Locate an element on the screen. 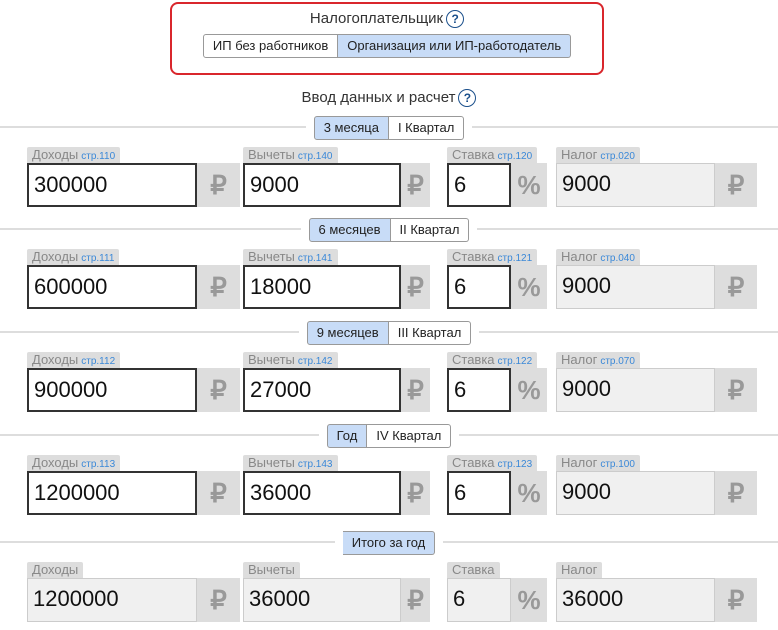  section-title: Ввод данных и расчет is located at coordinates (378, 97).